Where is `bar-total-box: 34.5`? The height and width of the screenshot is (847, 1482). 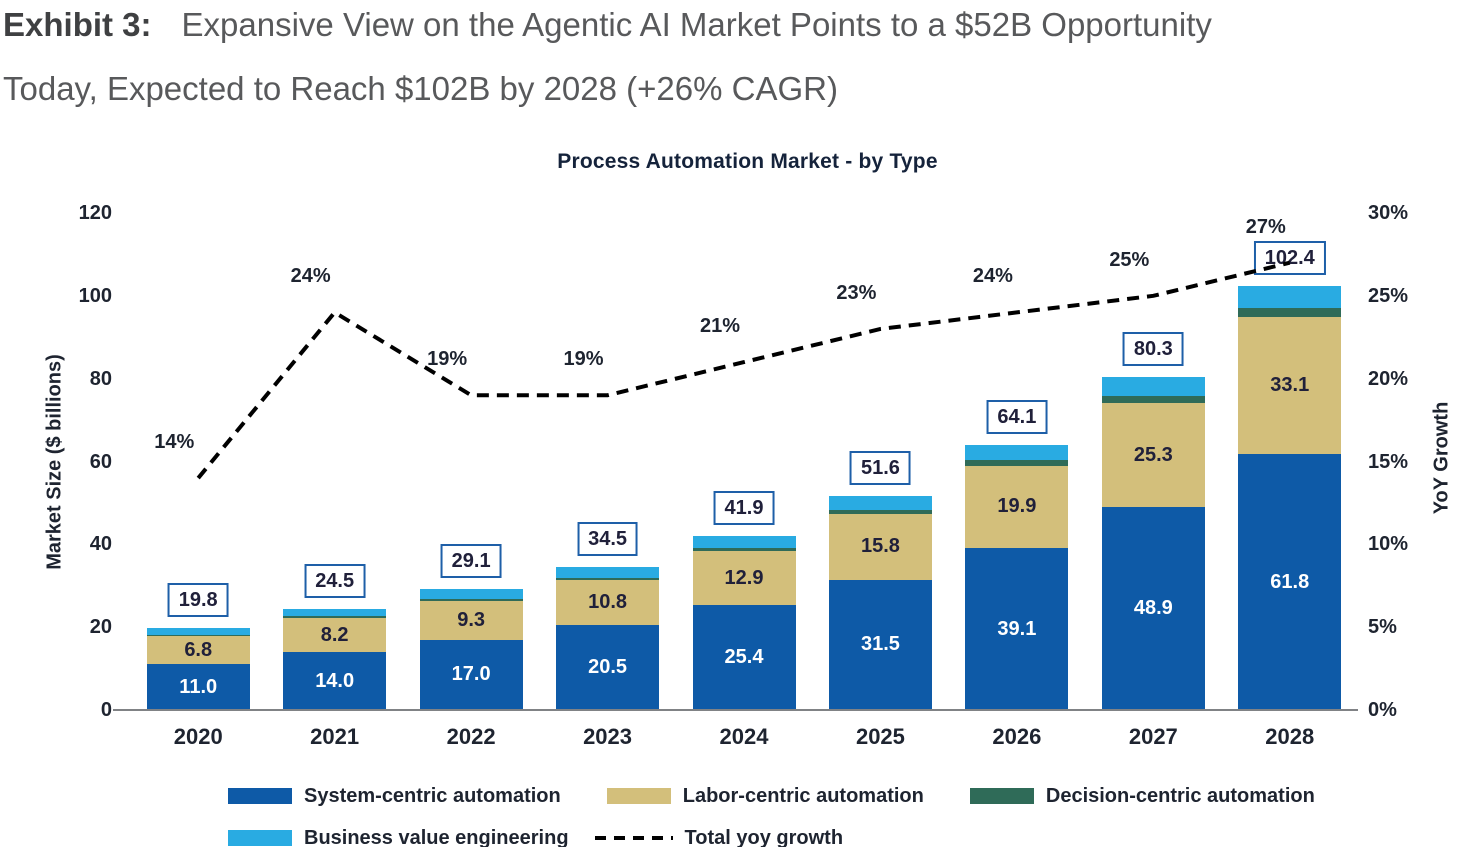 bar-total-box: 34.5 is located at coordinates (608, 539).